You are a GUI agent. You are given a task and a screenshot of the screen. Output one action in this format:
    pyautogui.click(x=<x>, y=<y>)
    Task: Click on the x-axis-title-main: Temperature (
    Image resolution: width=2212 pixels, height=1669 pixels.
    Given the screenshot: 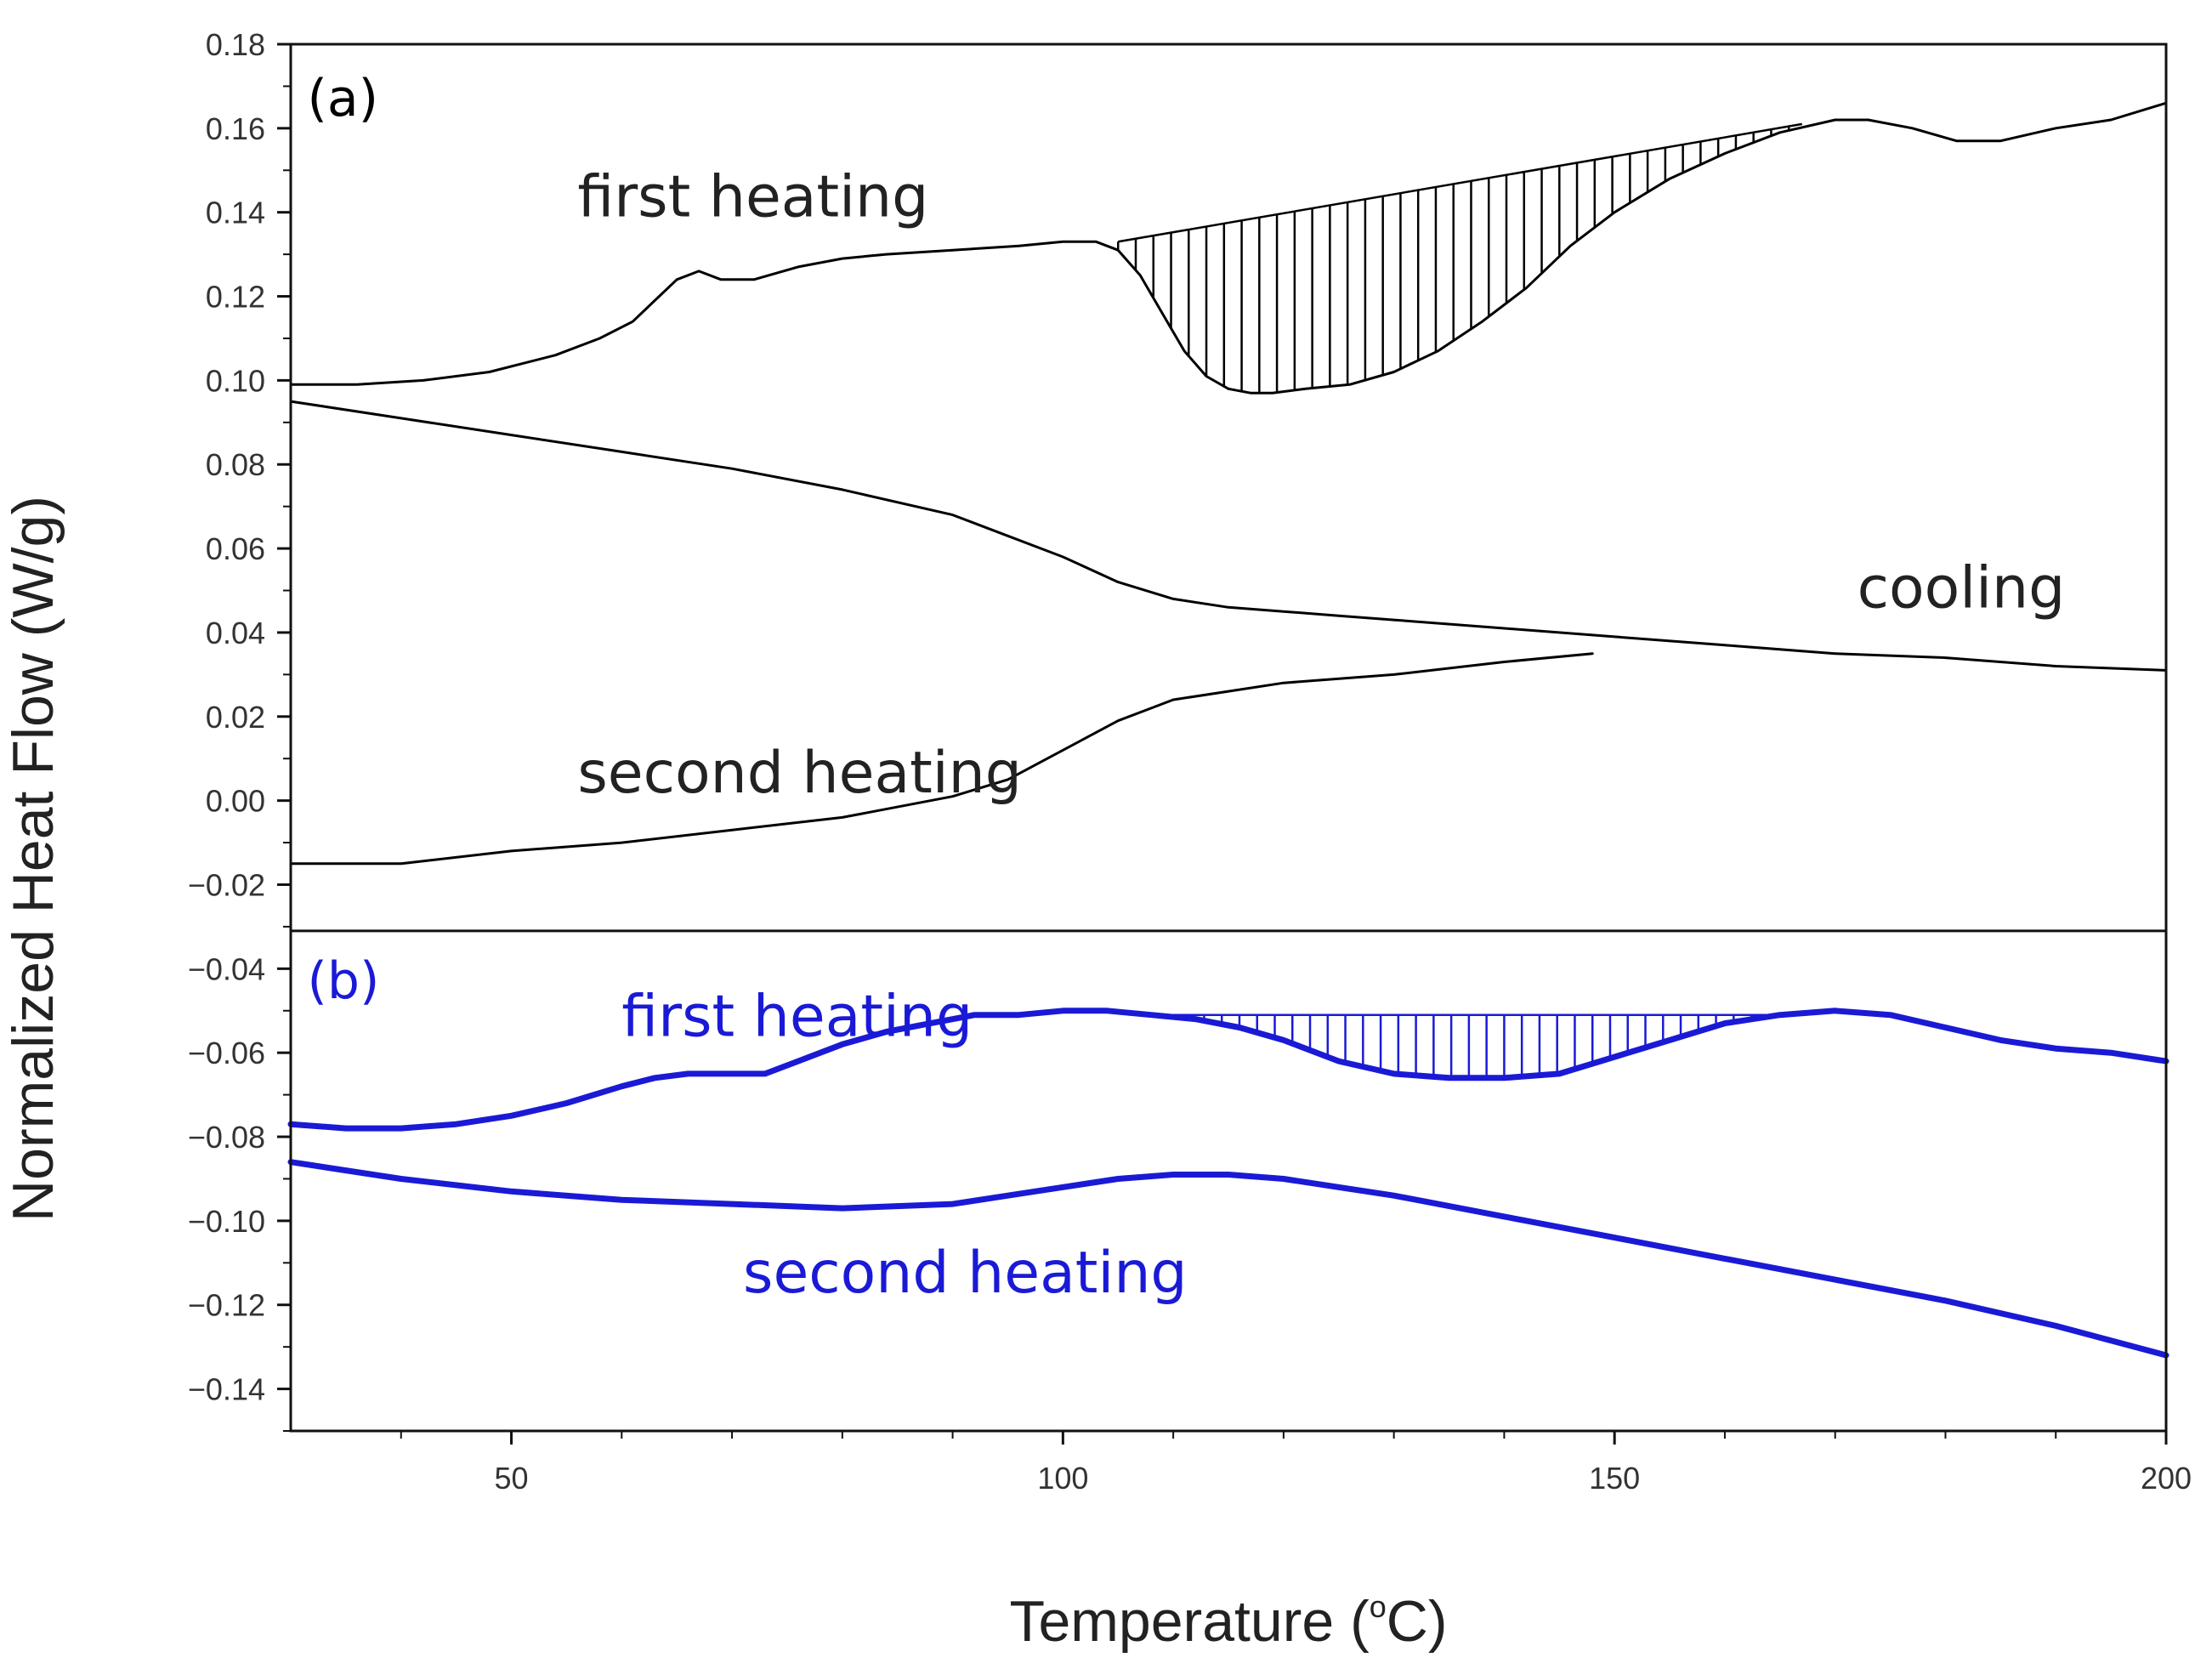 What is the action you would take?
    pyautogui.click(x=1189, y=1621)
    